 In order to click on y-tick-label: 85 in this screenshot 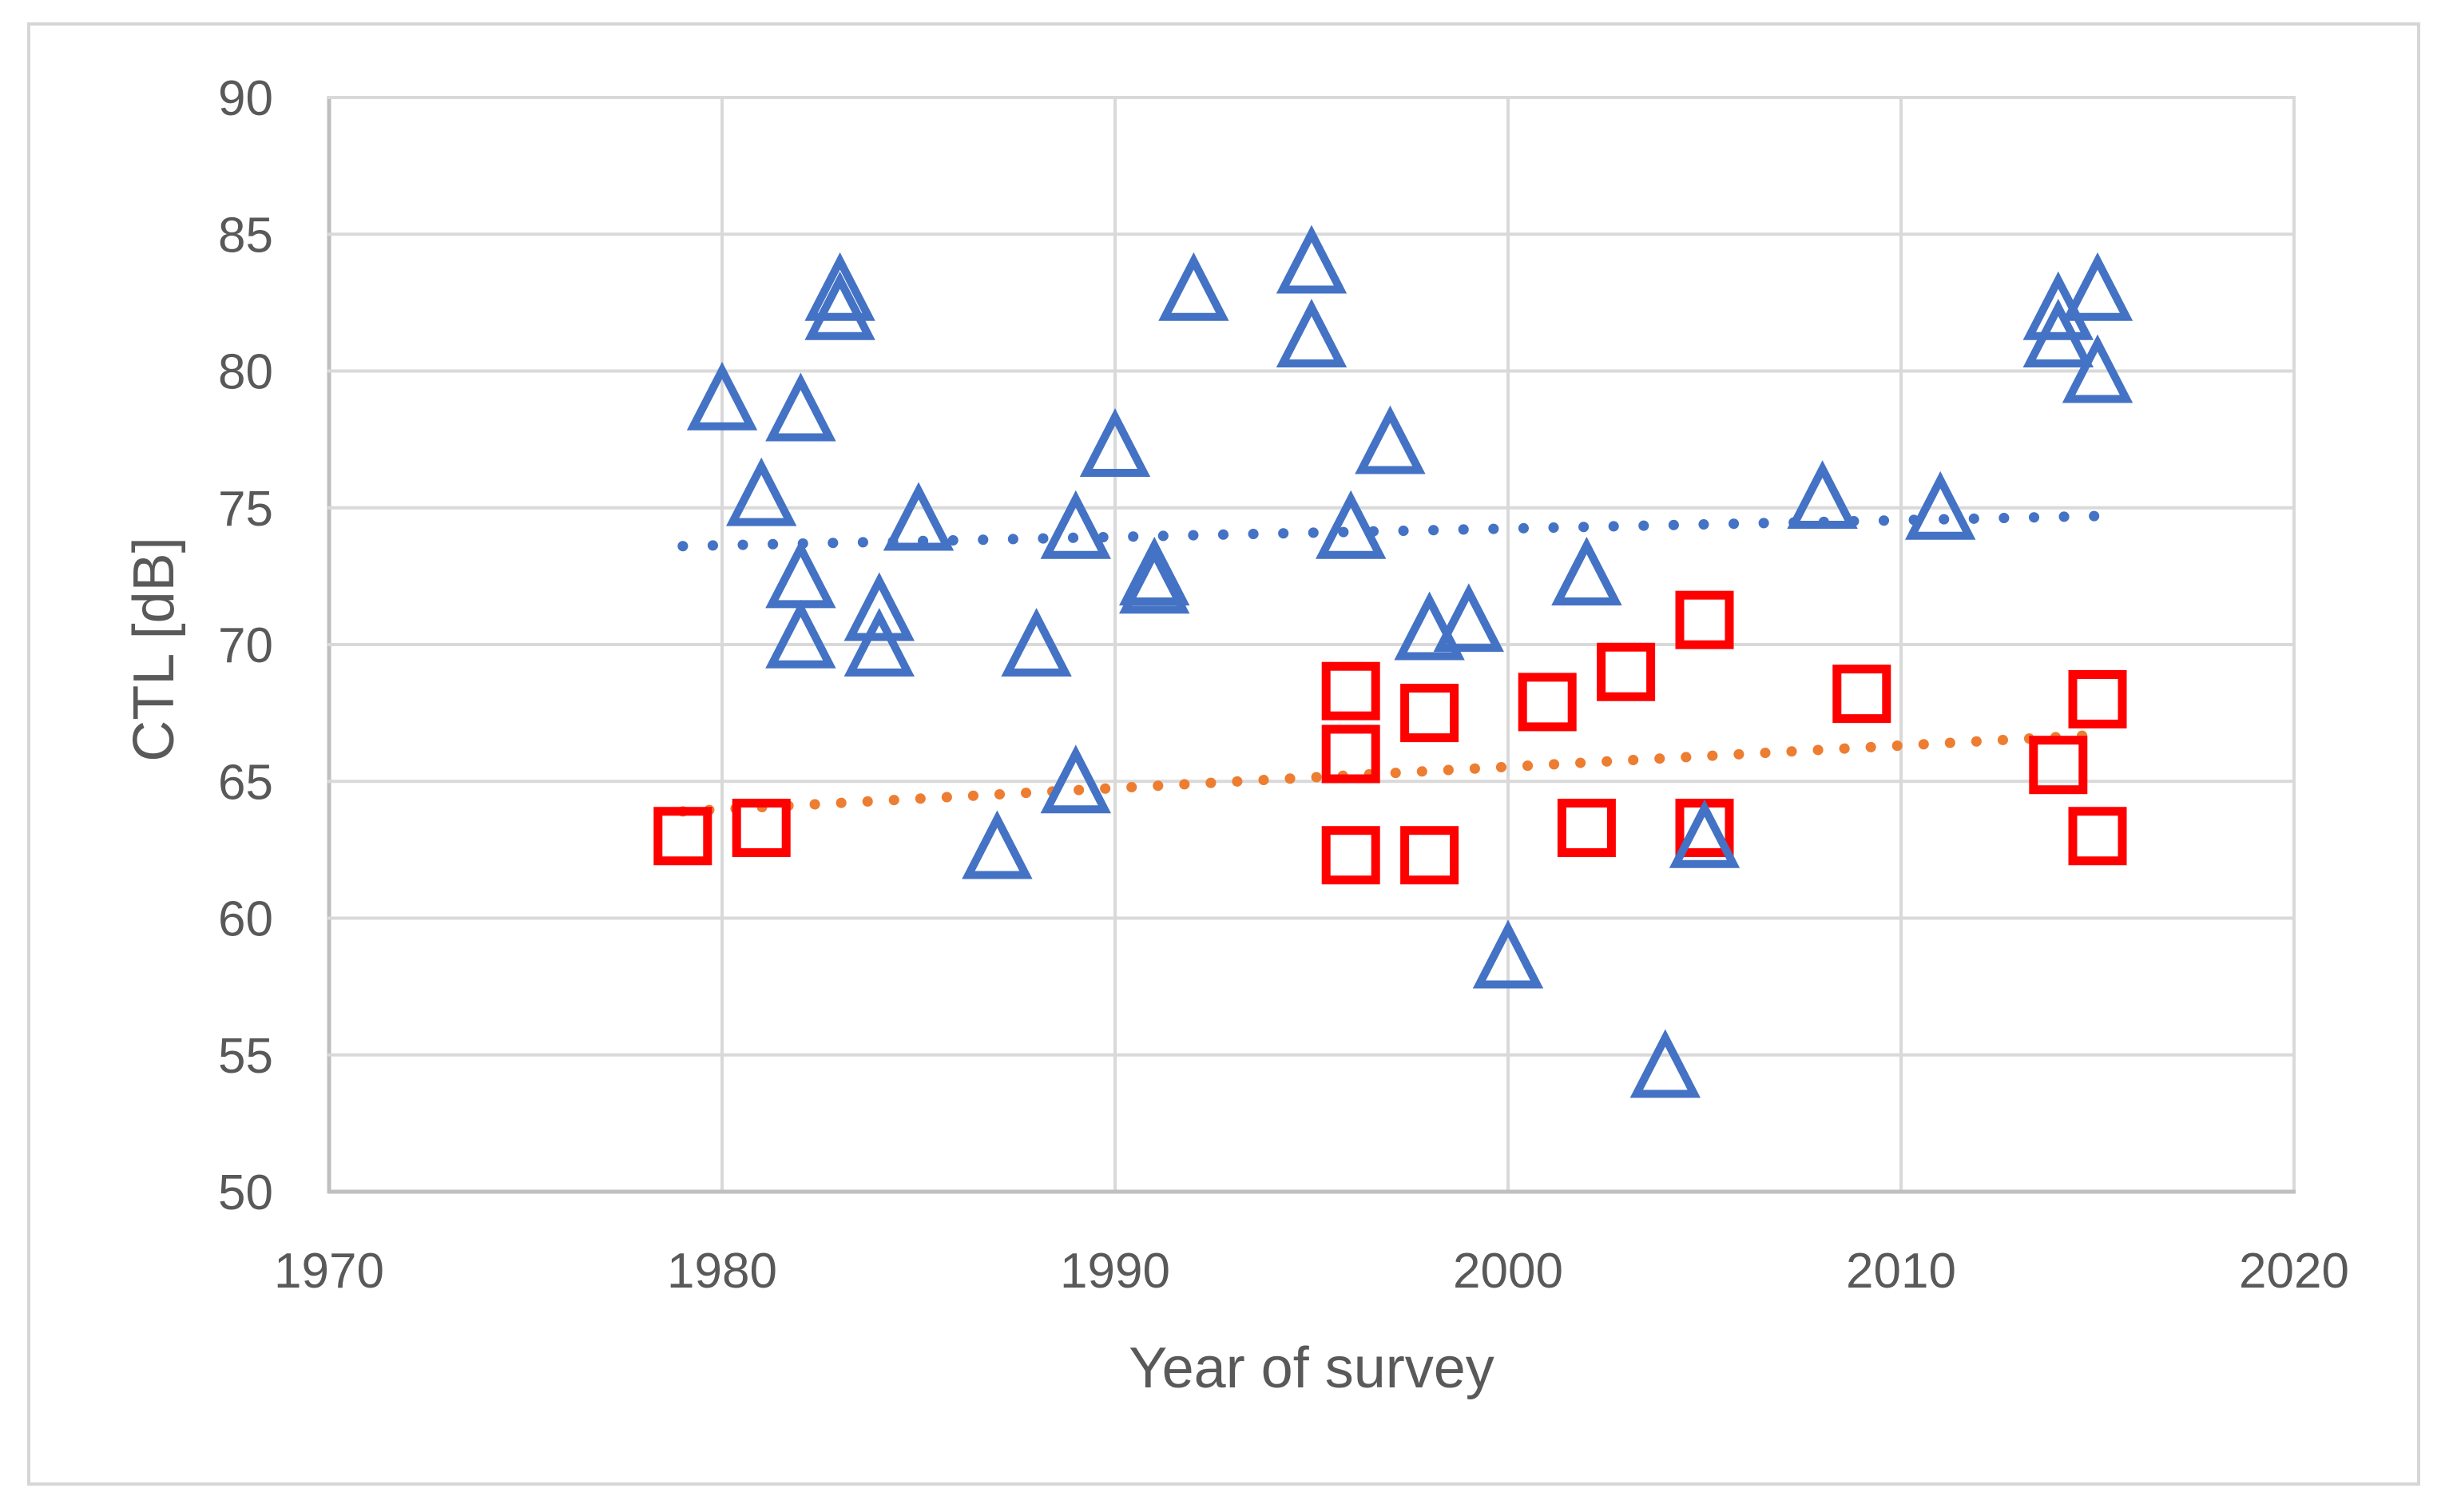, I will do `click(245, 235)`.